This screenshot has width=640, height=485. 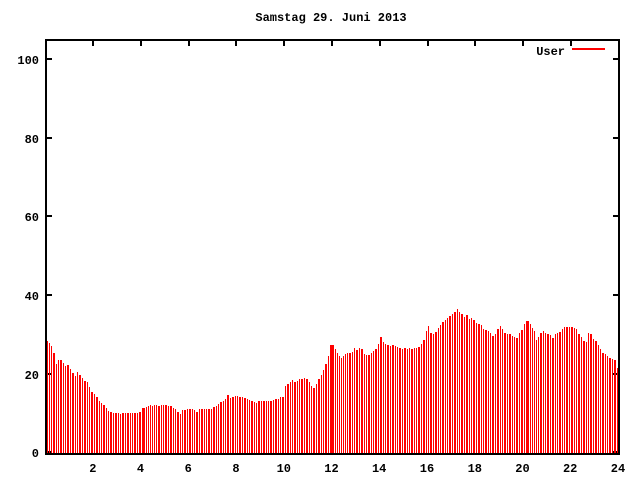 I want to click on svg-text: 16, so click(x=427, y=469).